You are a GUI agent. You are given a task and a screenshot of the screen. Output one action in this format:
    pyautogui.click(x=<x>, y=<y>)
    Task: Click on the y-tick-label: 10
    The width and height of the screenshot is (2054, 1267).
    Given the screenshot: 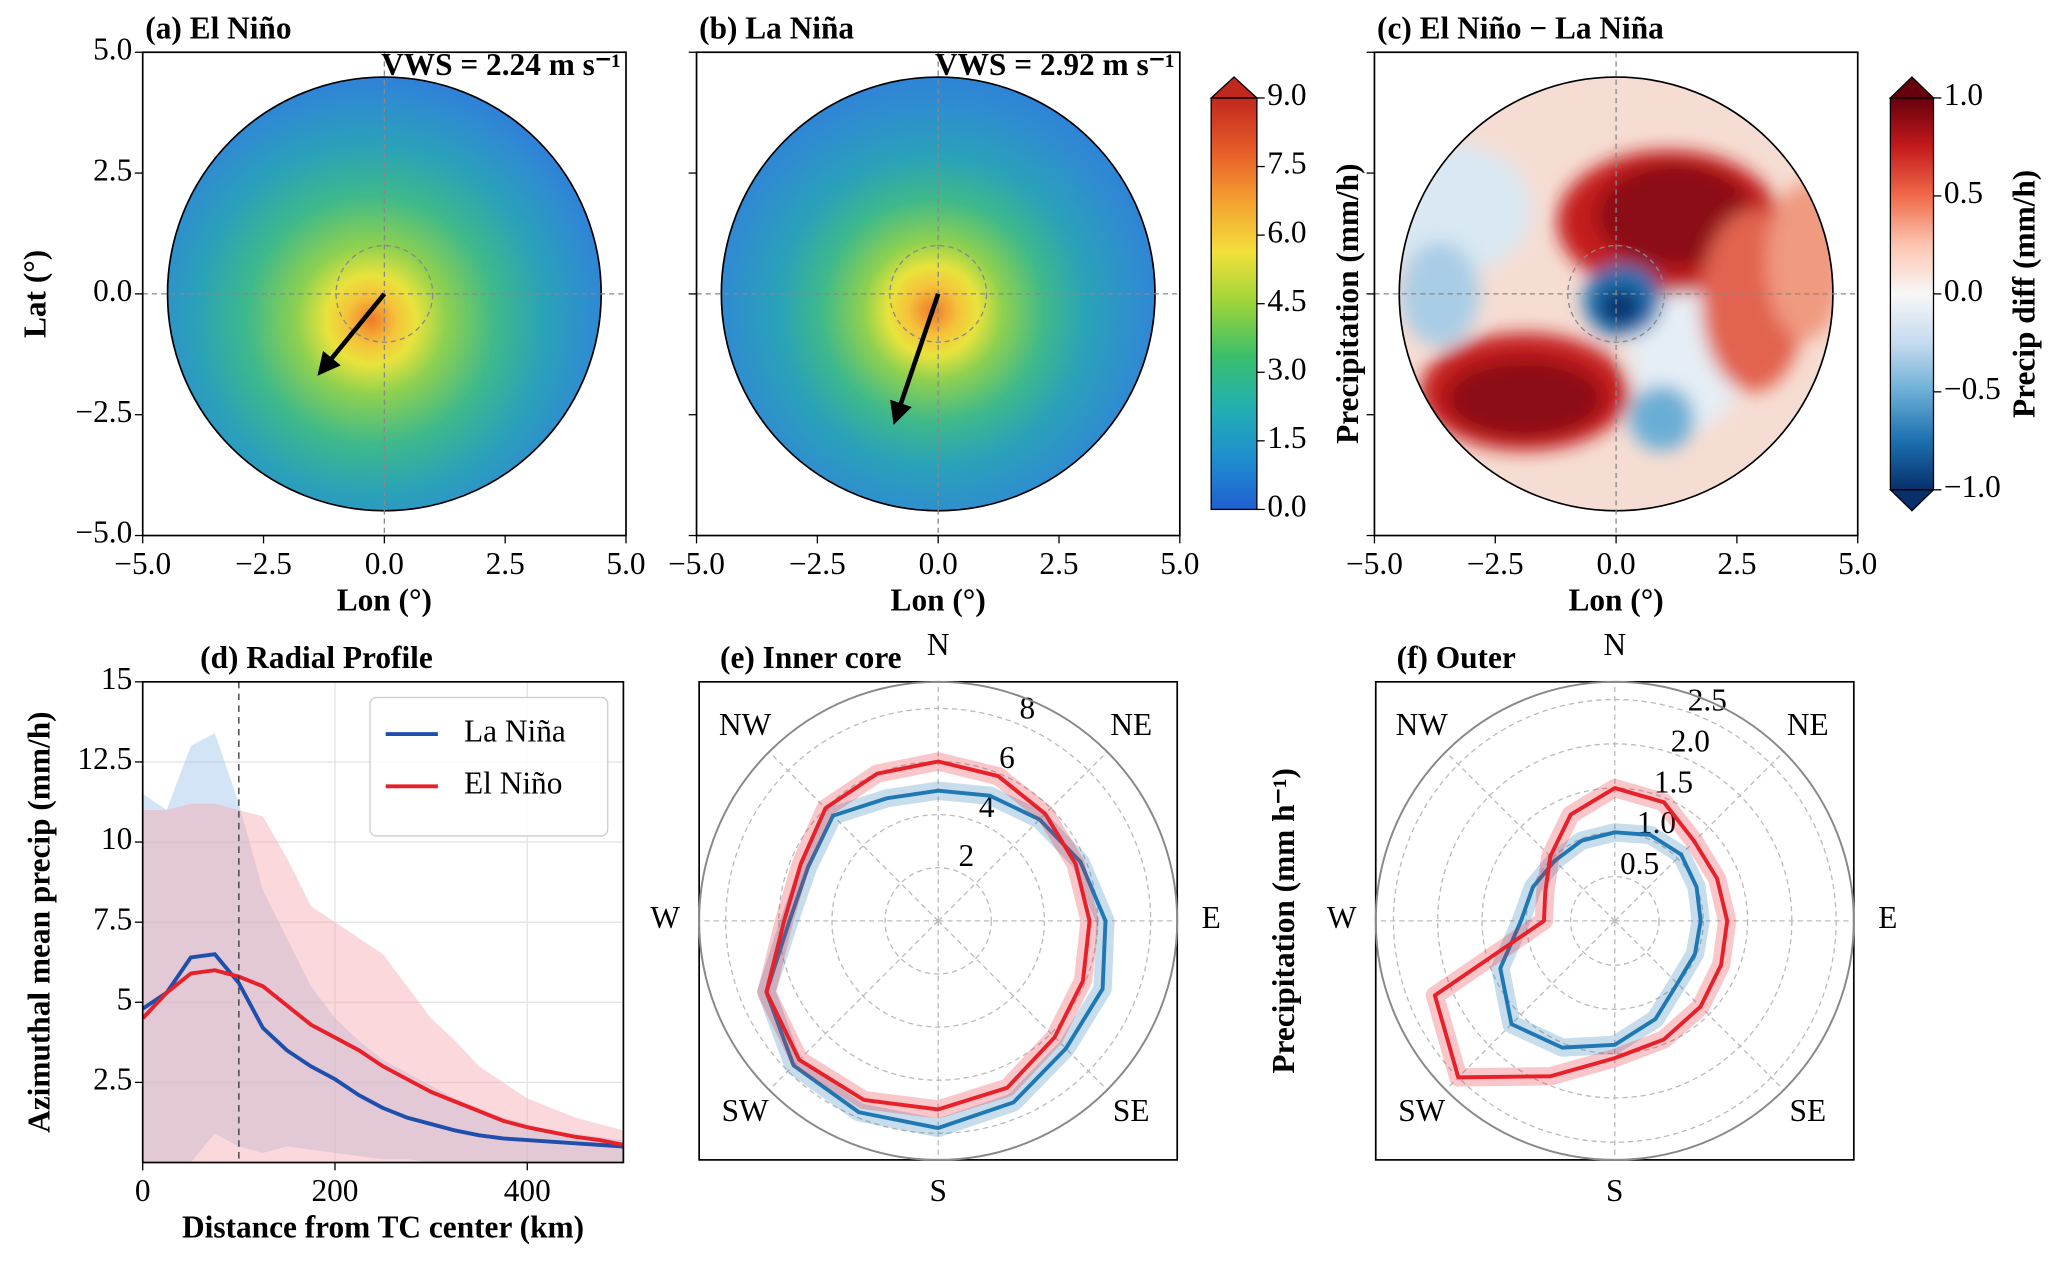 What is the action you would take?
    pyautogui.click(x=116, y=838)
    